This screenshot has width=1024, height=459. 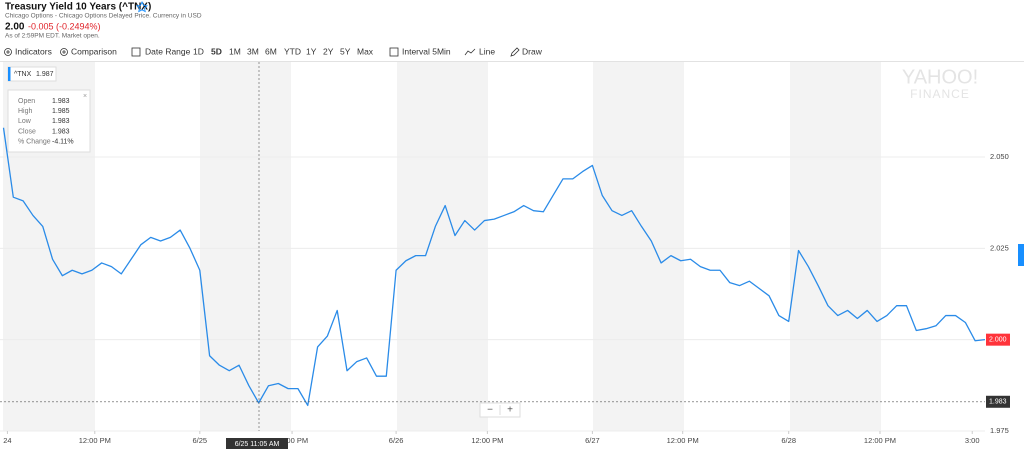 What do you see at coordinates (142, 6) in the screenshot?
I see `watchlist-star` at bounding box center [142, 6].